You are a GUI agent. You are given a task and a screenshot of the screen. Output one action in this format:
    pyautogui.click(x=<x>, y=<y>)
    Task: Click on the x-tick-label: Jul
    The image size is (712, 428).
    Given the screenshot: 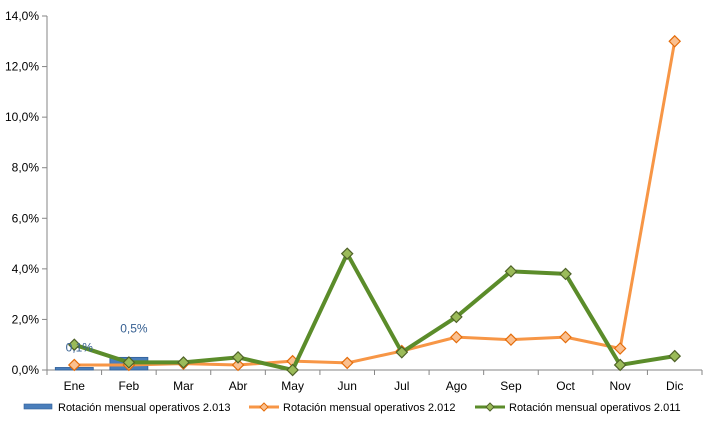 What is the action you would take?
    pyautogui.click(x=401, y=386)
    